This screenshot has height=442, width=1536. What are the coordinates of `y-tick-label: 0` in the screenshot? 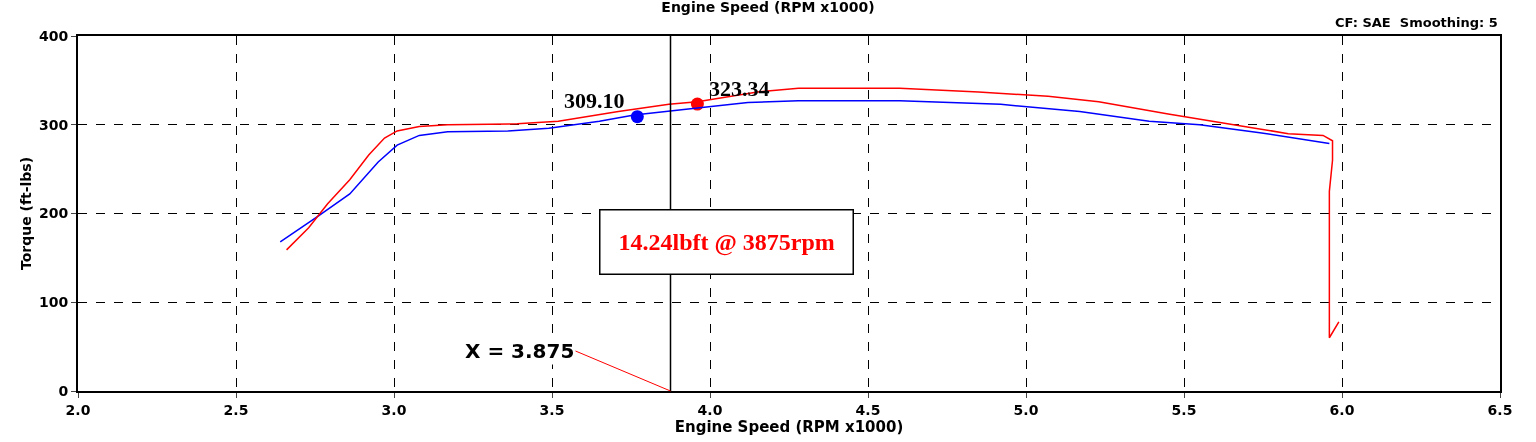 It's located at (63, 390).